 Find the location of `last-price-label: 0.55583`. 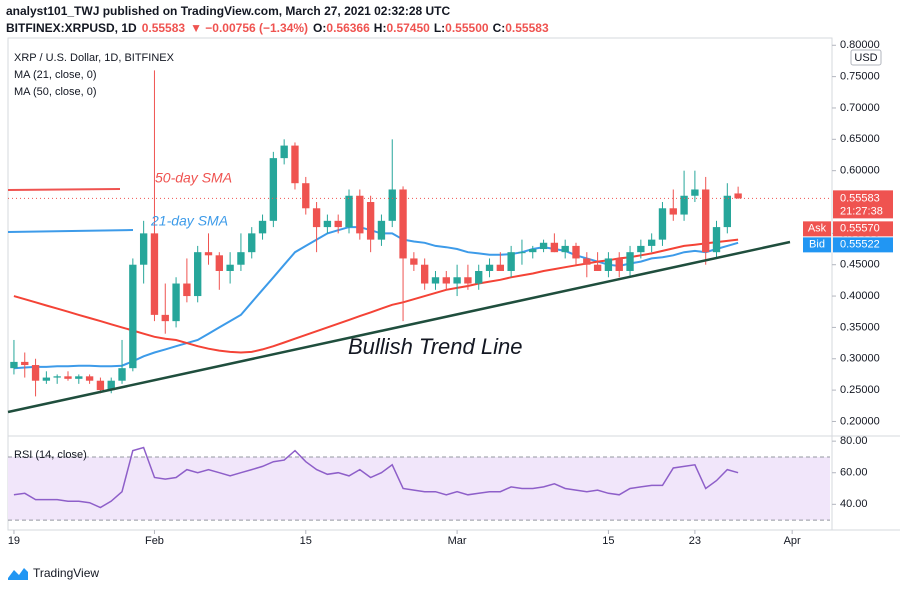

last-price-label: 0.55583 is located at coordinates (860, 198).